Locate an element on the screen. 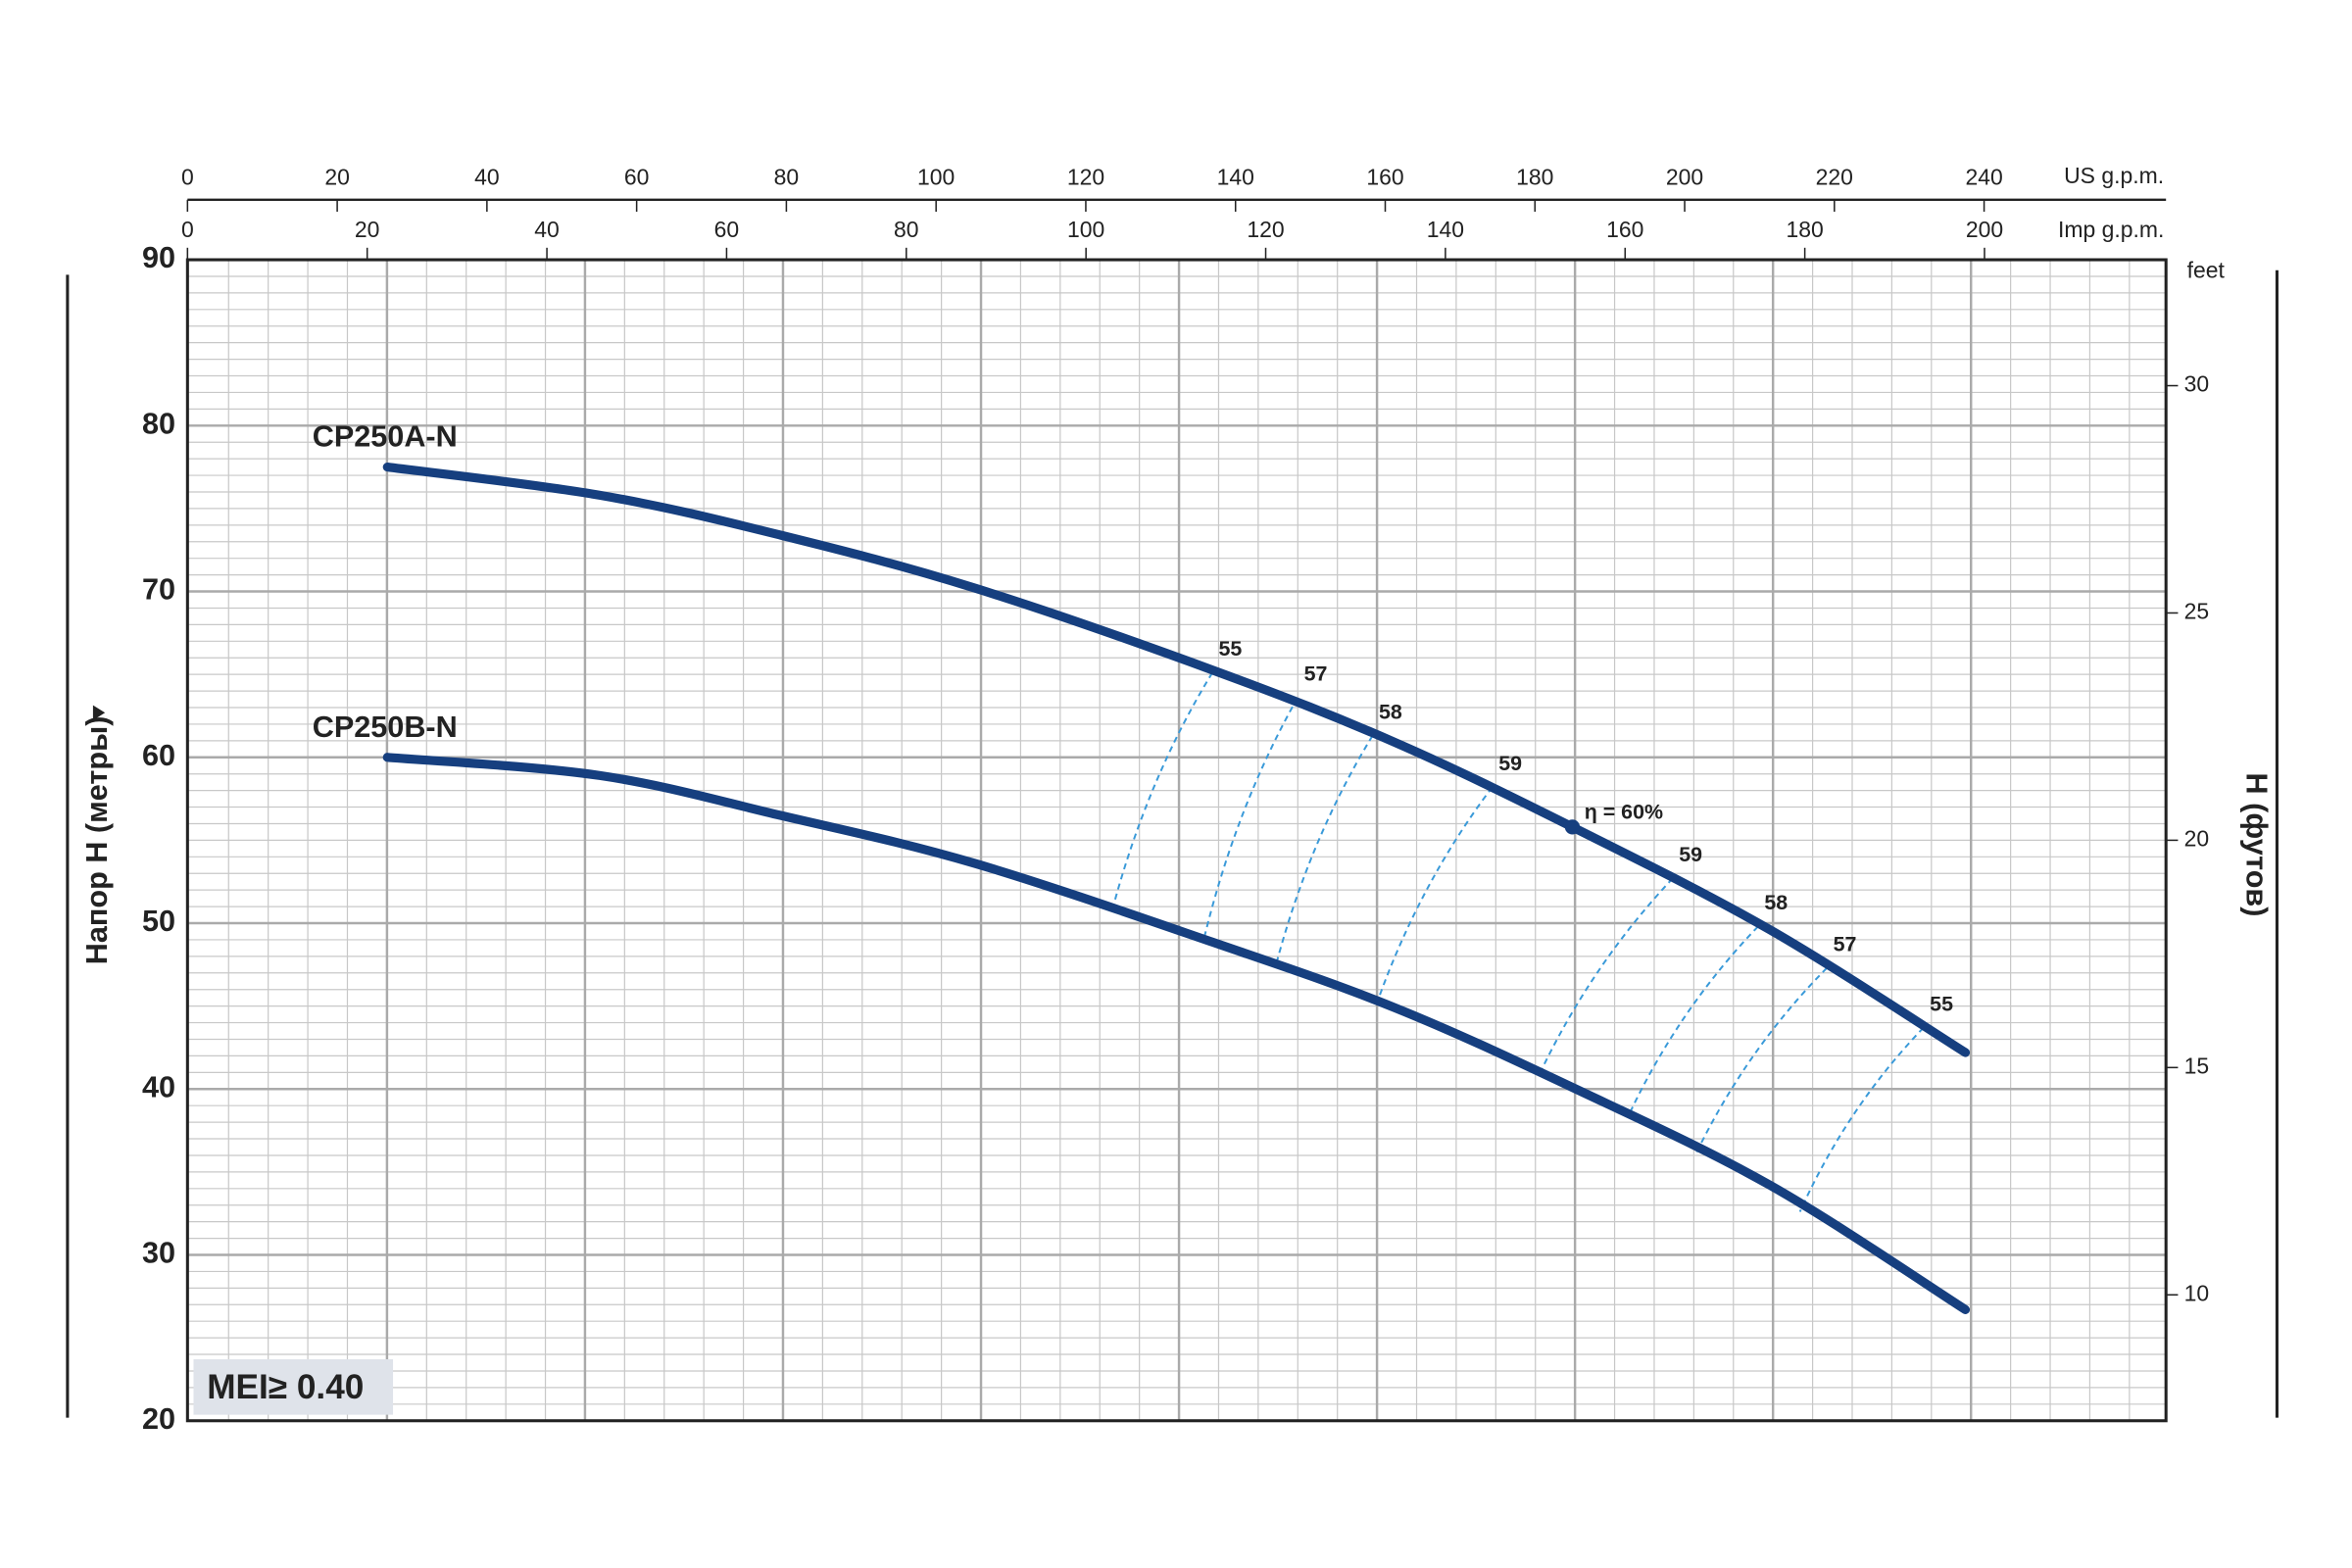  x2-axis-label: Imp g.p.m. is located at coordinates (2111, 229).